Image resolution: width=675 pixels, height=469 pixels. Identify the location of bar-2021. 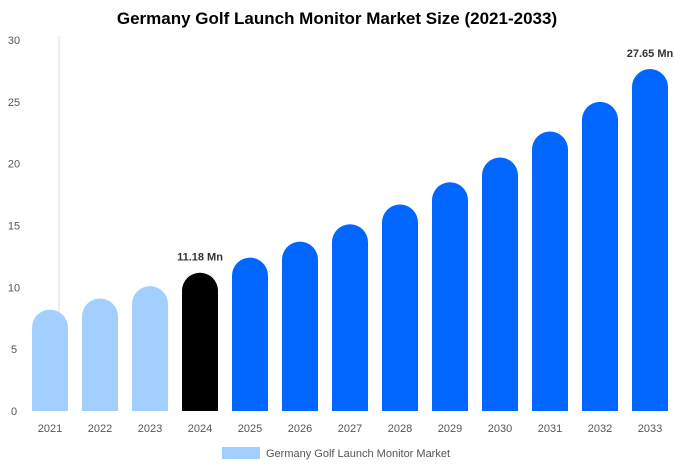
(50, 360).